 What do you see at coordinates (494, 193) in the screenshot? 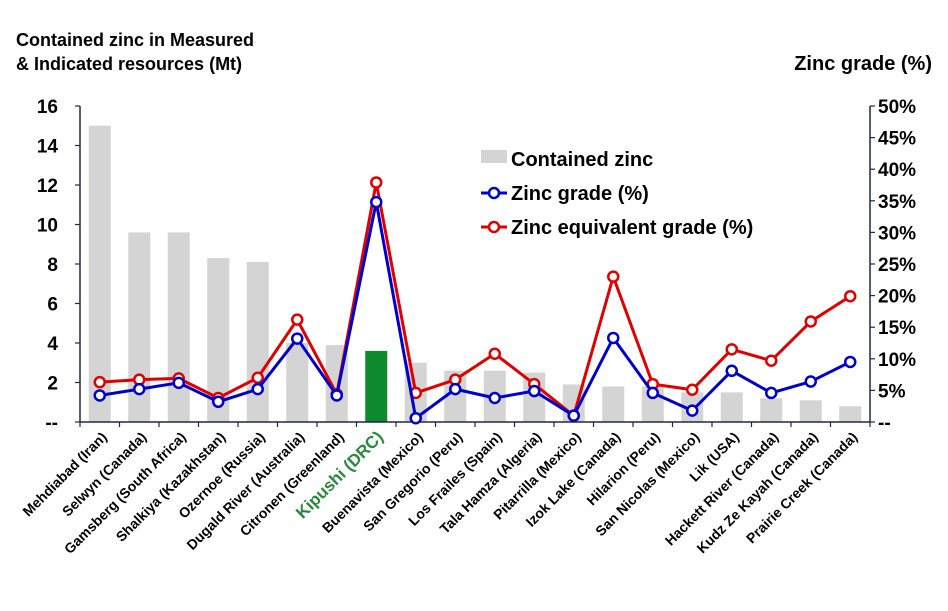
I see `legend-marker-zinc-grade` at bounding box center [494, 193].